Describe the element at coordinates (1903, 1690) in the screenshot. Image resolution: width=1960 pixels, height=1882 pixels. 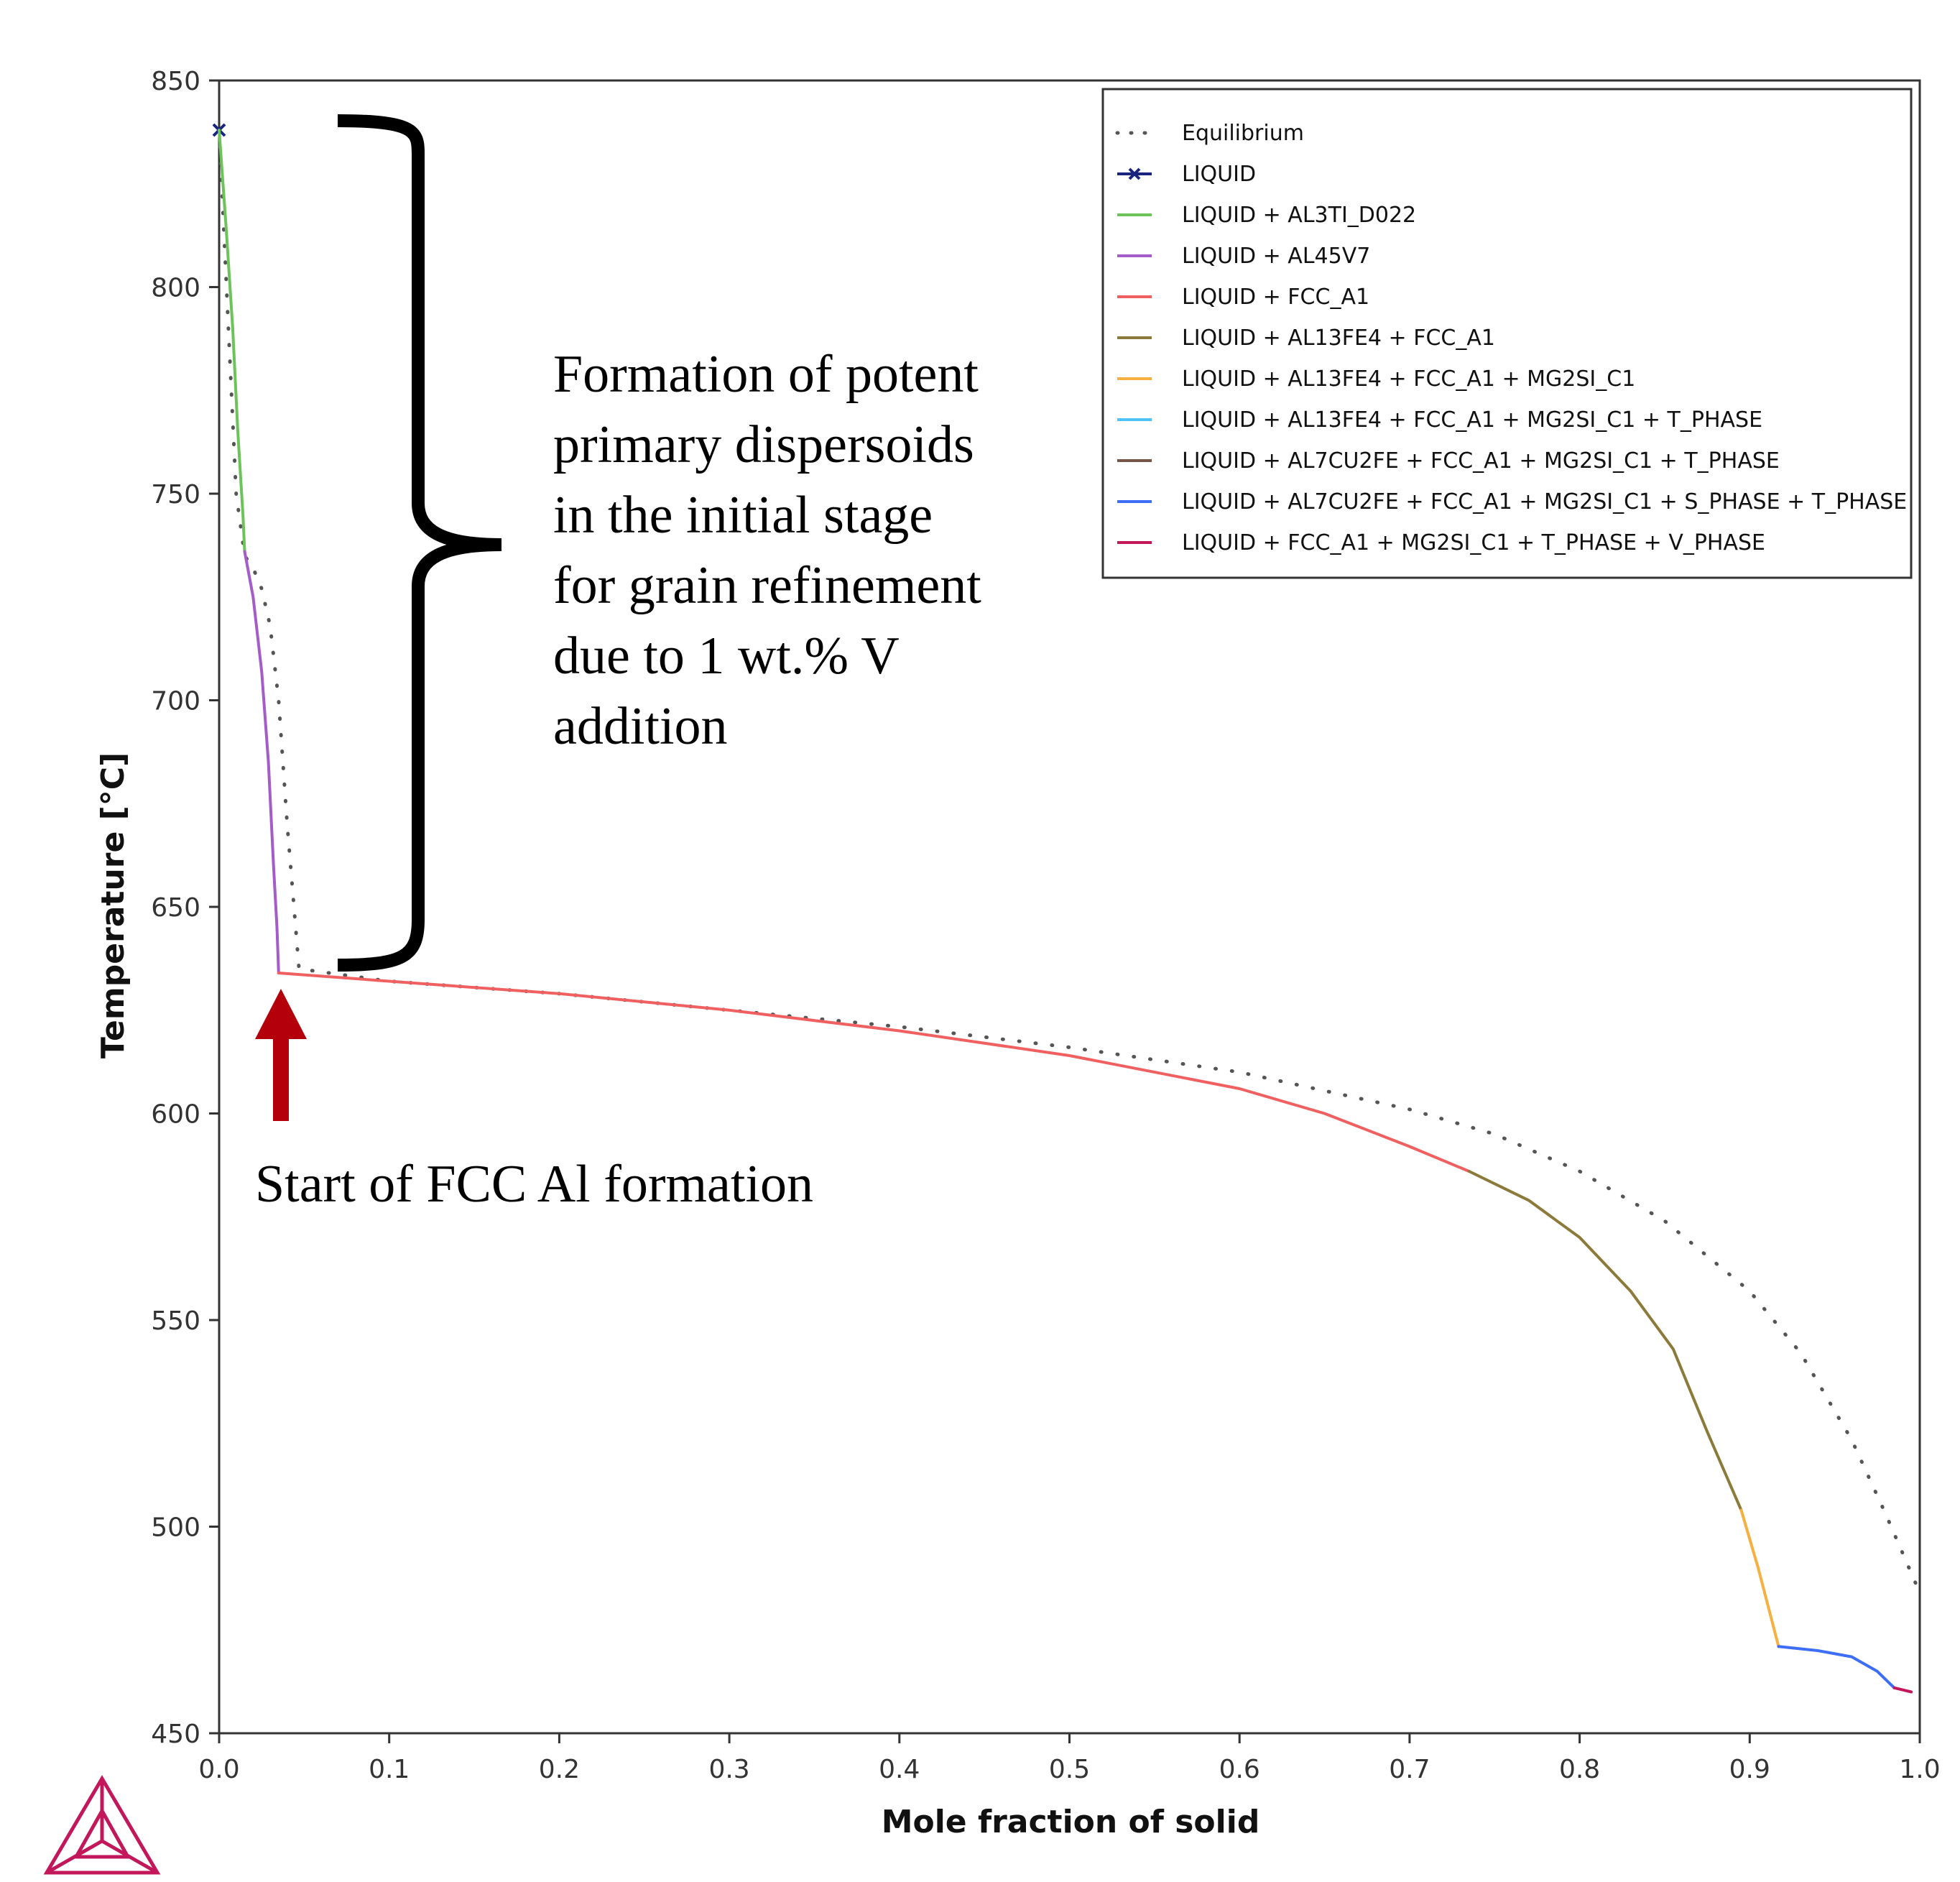
I see `series-line-liquid-fcc-a1-mg2si-c1-t-phase-v-phase` at that location.